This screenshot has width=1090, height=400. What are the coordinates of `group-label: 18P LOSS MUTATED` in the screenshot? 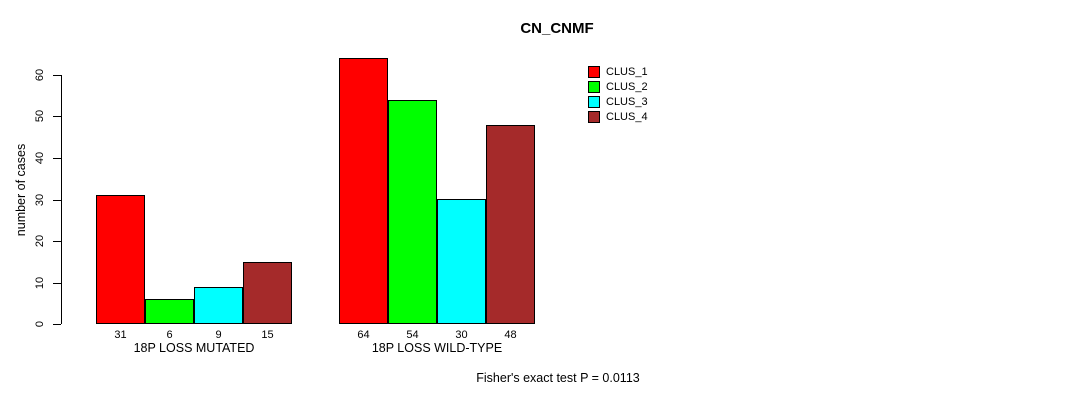 It's located at (194, 348).